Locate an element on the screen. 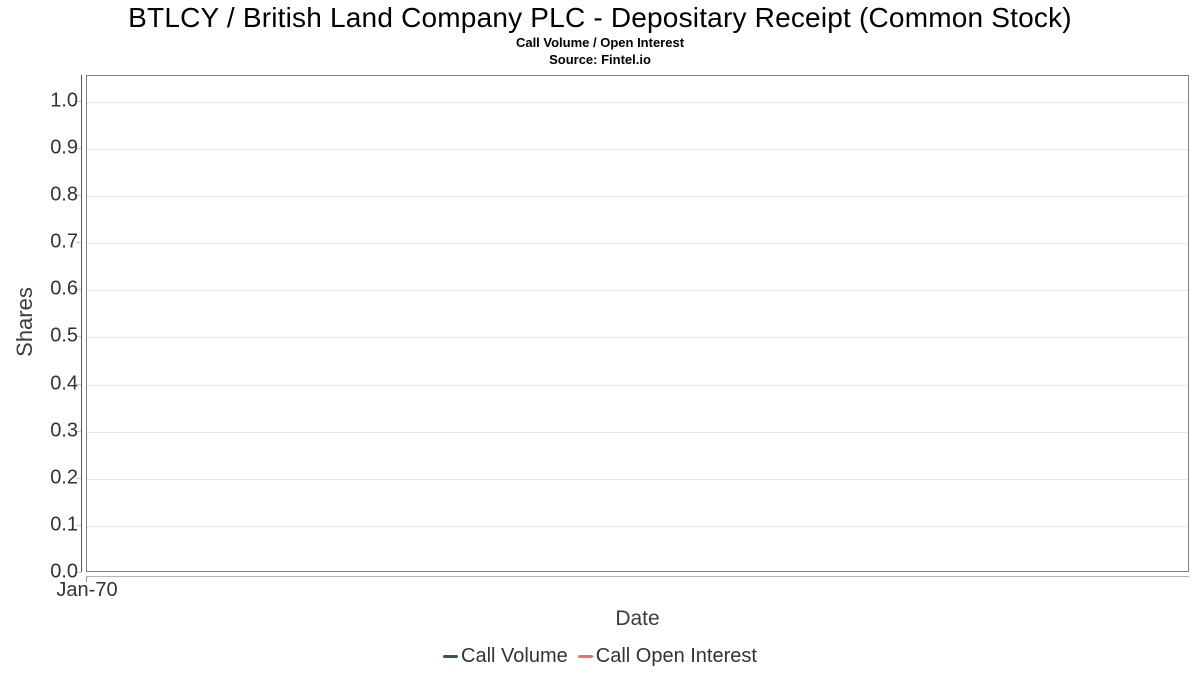 The image size is (1200, 675). legend-item: Call Volume is located at coordinates (505, 656).